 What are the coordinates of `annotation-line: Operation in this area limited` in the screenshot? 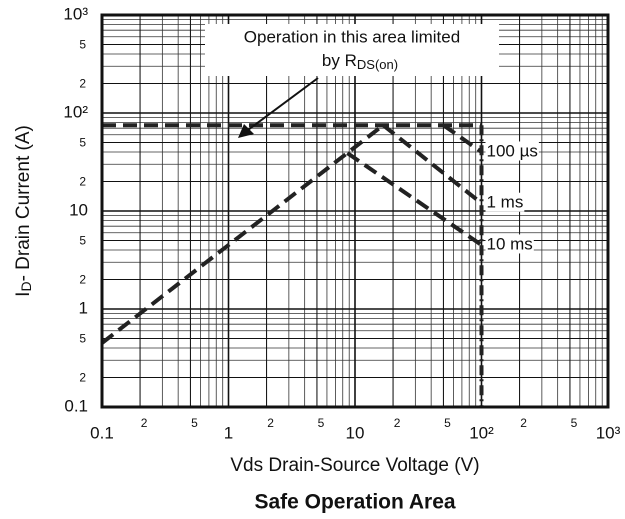 It's located at (352, 36).